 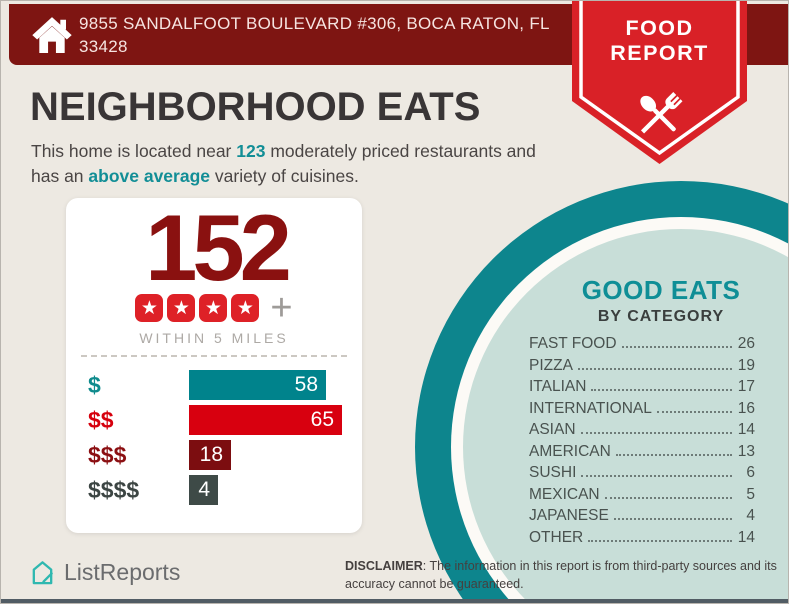 I want to click on category-row: ASIAN 14, so click(x=642, y=432).